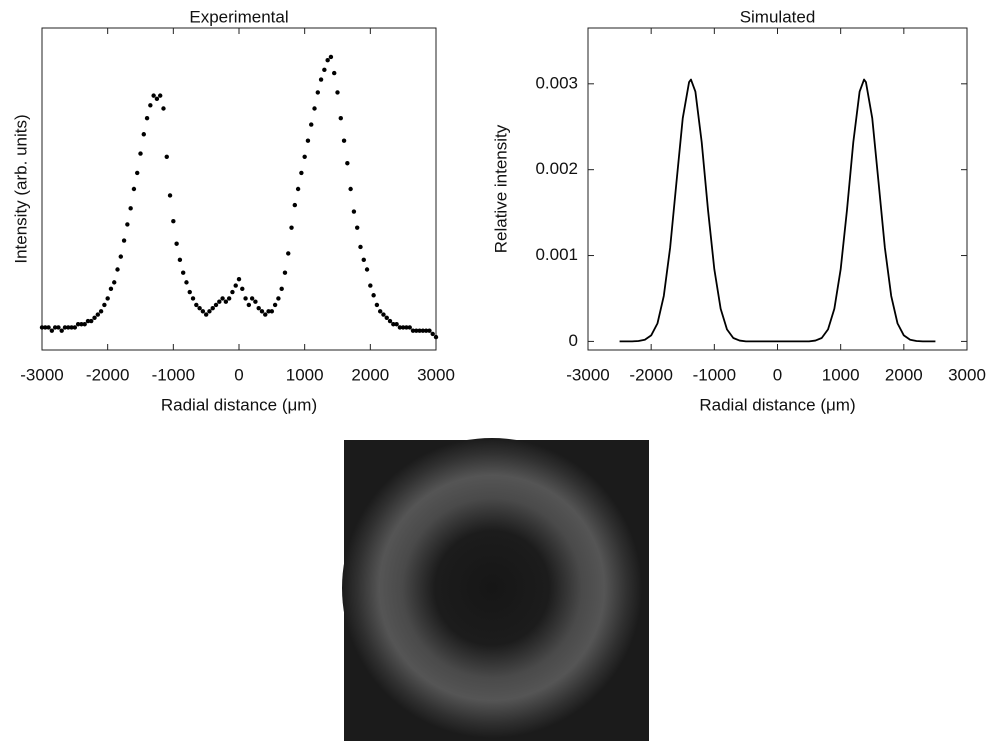 This screenshot has width=1004, height=741. Describe the element at coordinates (650, 374) in the screenshot. I see `x-tick-label: -2000` at that location.